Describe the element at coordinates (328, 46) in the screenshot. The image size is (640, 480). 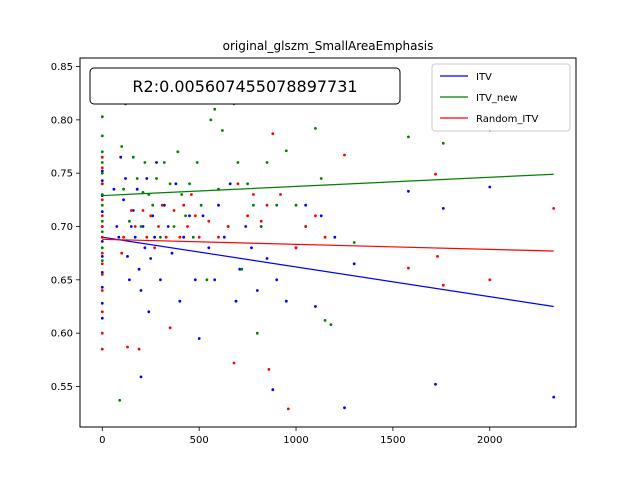
I see `chart-title: original_glszm_SmallAreaEmphasis` at that location.